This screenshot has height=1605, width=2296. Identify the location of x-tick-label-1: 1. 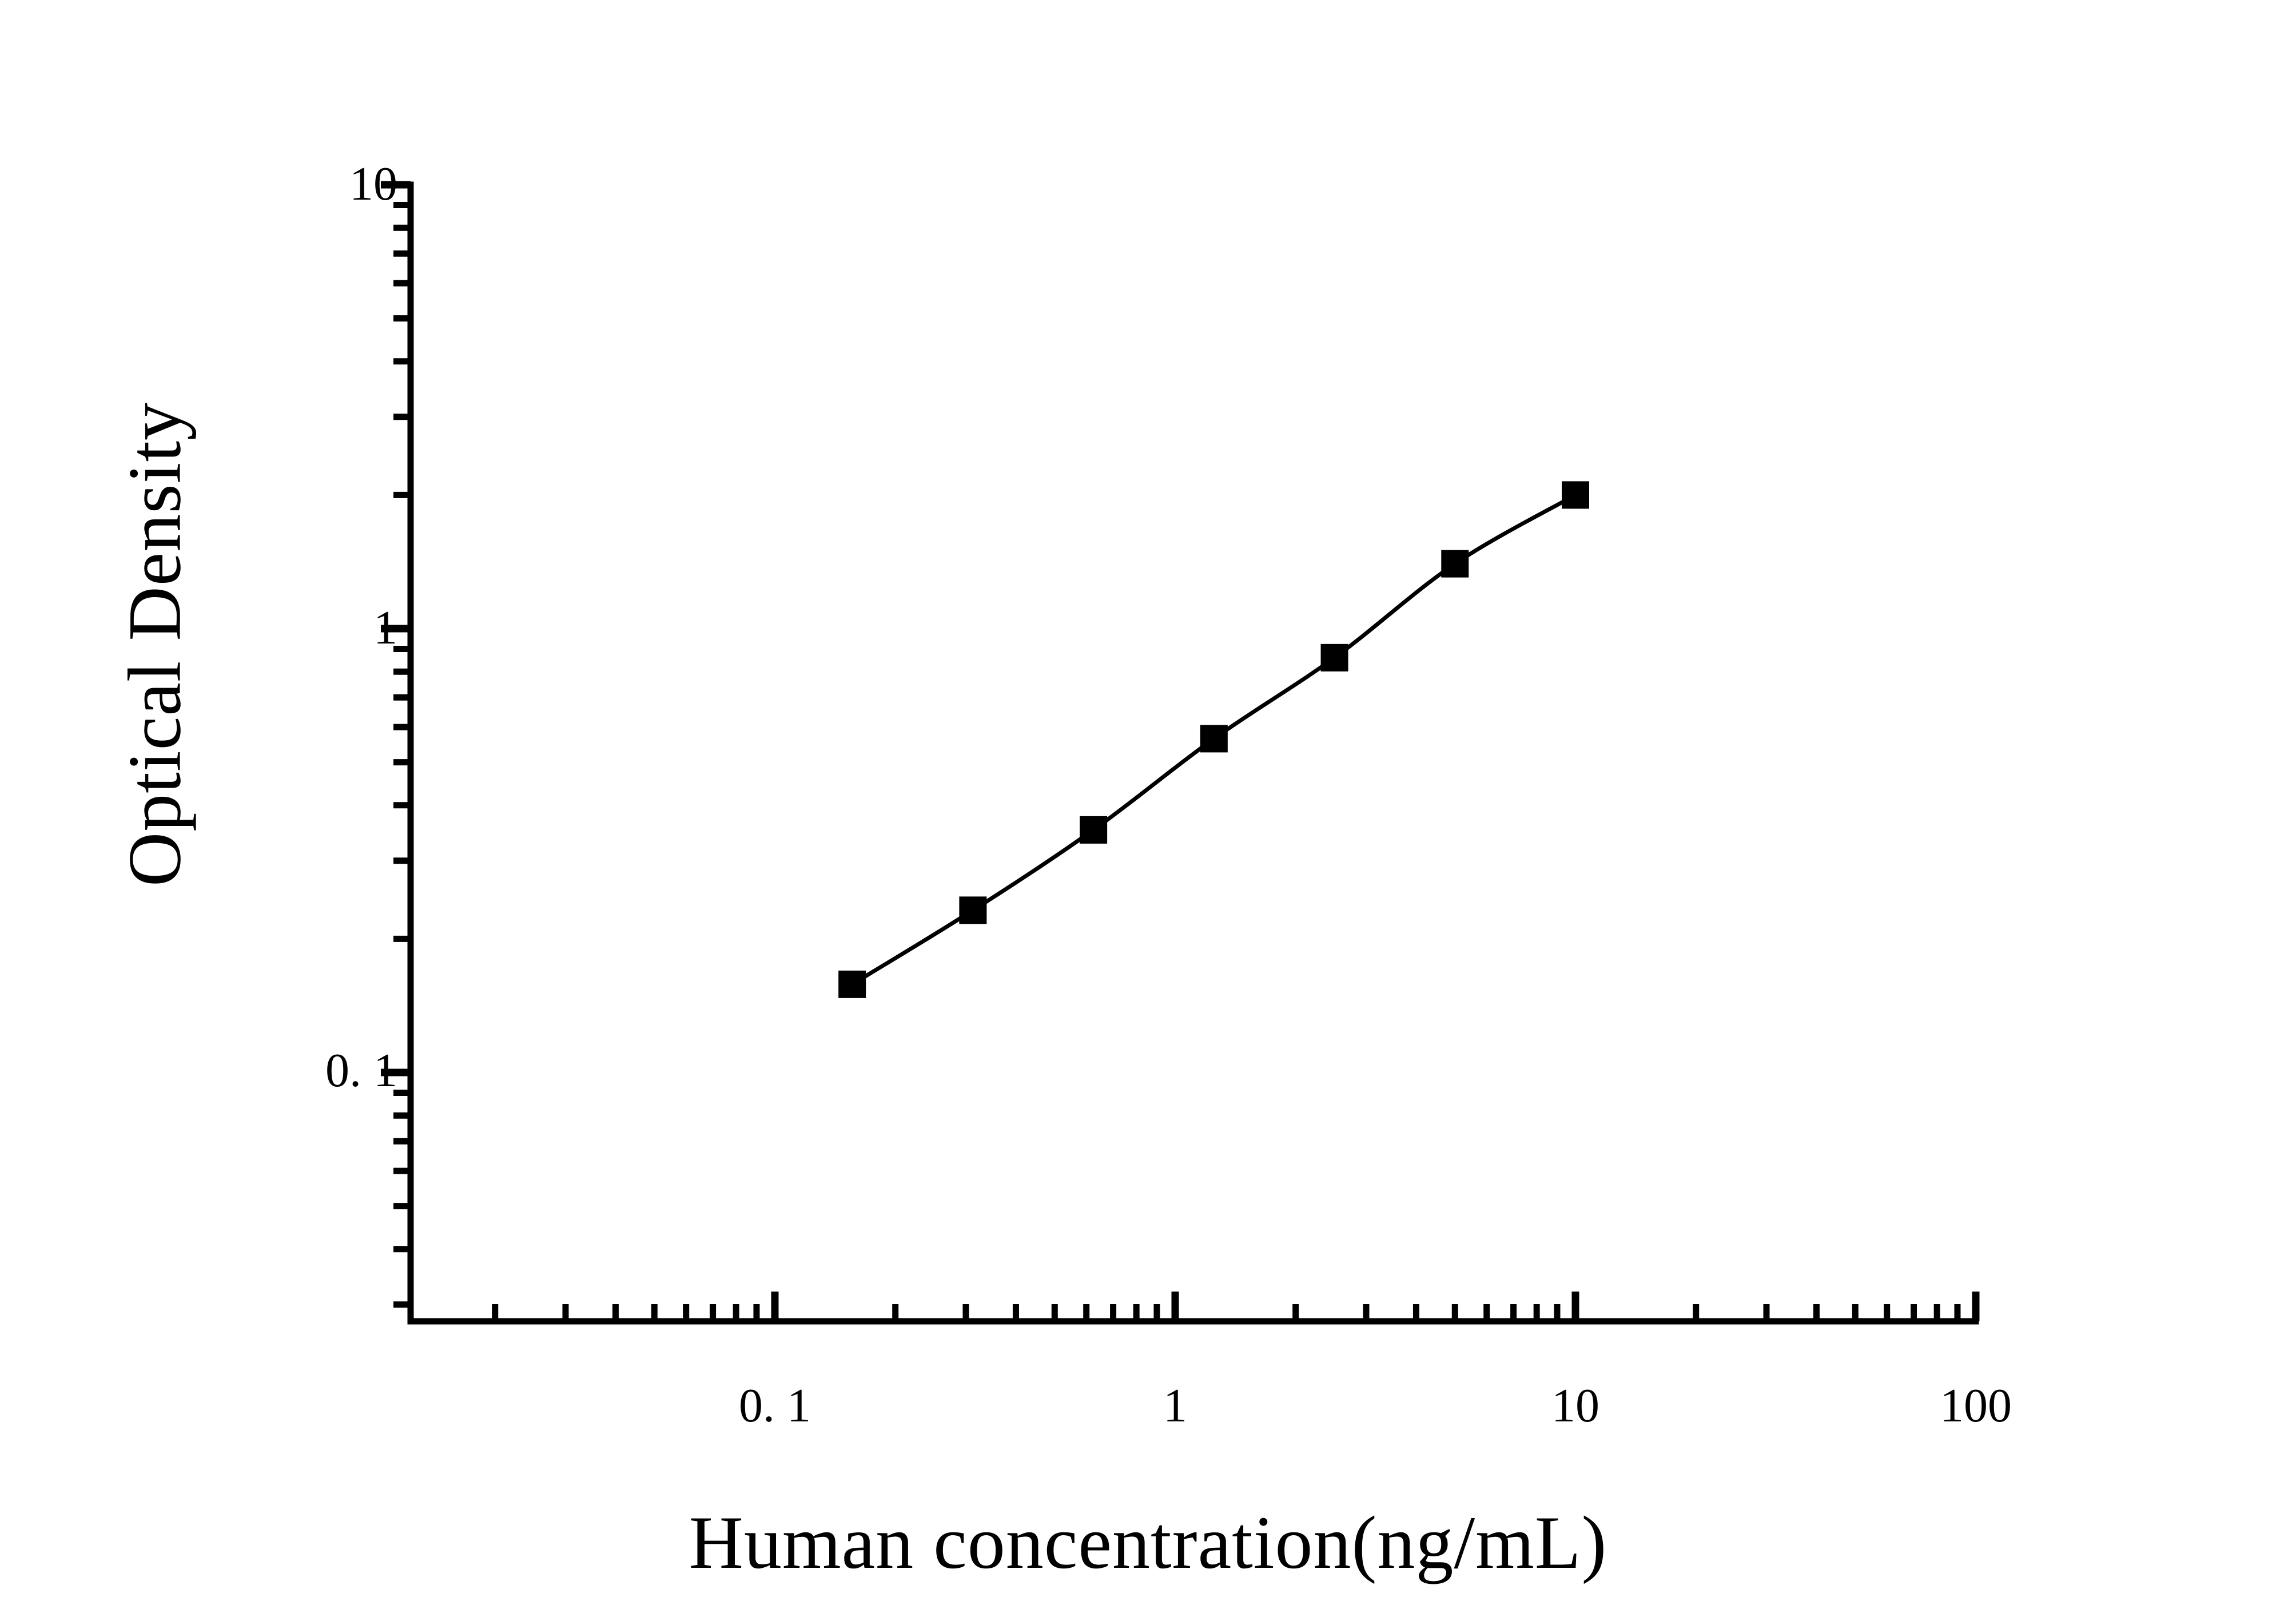
(1175, 1405).